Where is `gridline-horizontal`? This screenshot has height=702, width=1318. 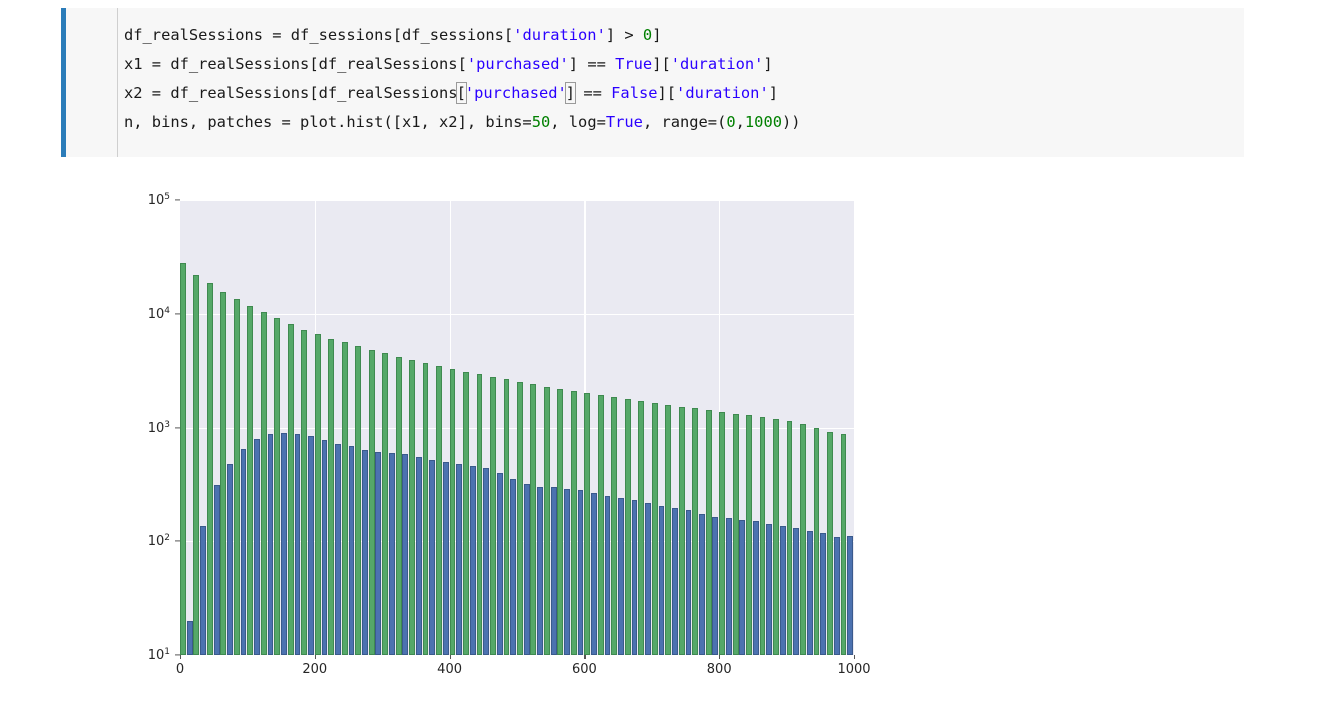
gridline-horizontal is located at coordinates (517, 314).